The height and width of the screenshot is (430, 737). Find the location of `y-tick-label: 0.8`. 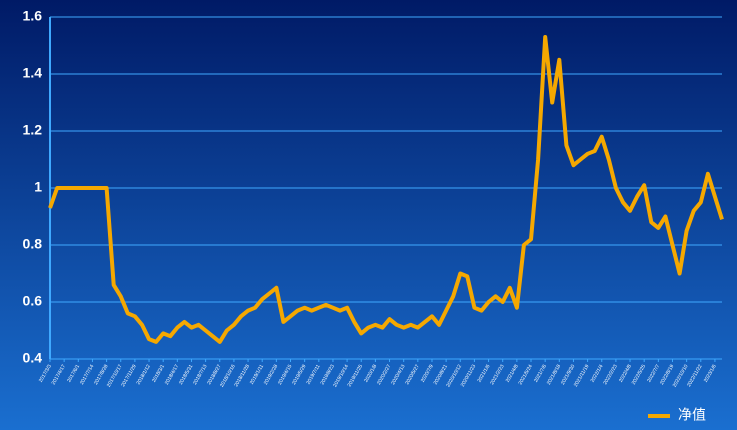

y-tick-label: 0.8 is located at coordinates (33, 244).